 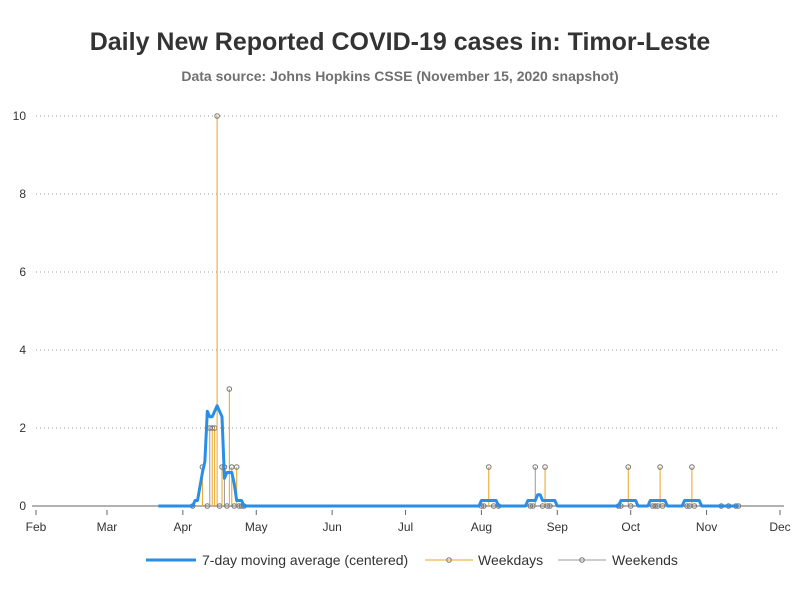 I want to click on x-tick-label: Feb, so click(x=36, y=527).